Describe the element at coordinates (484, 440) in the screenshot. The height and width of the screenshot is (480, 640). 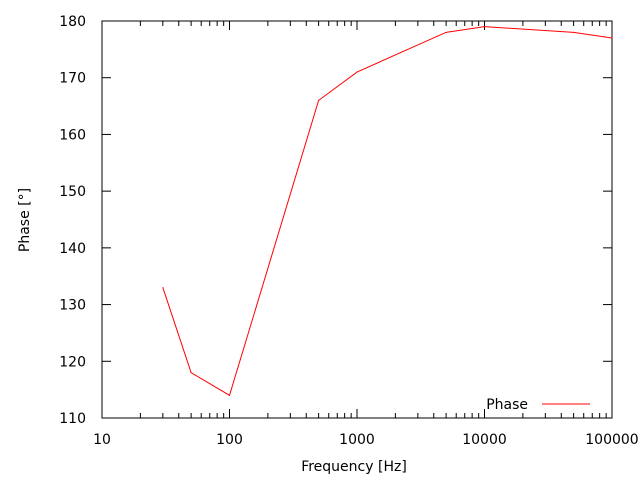
I see `x-tick-label: 10000` at that location.